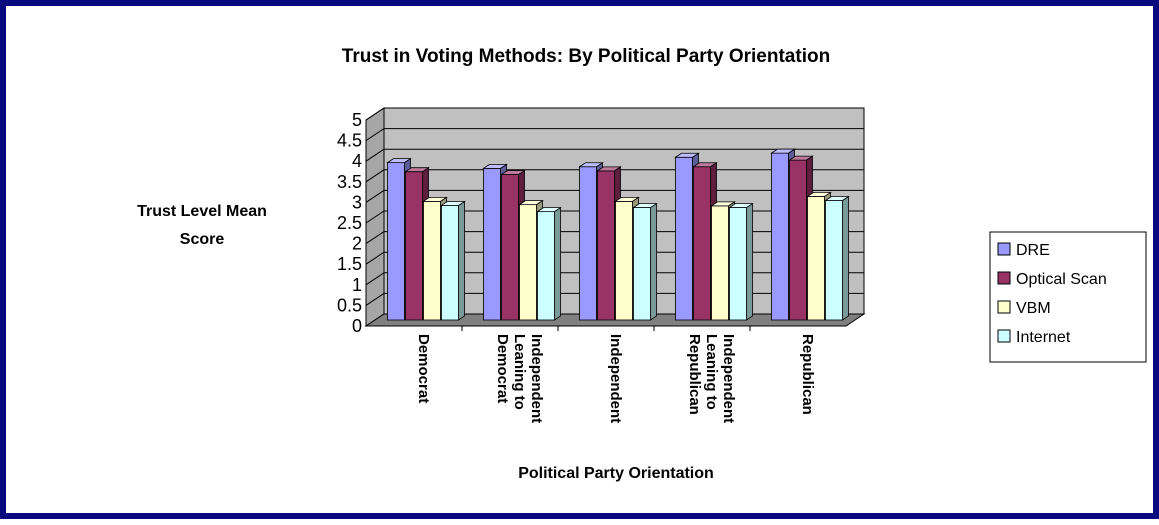  I want to click on y-tick-label: 4.5, so click(349, 141).